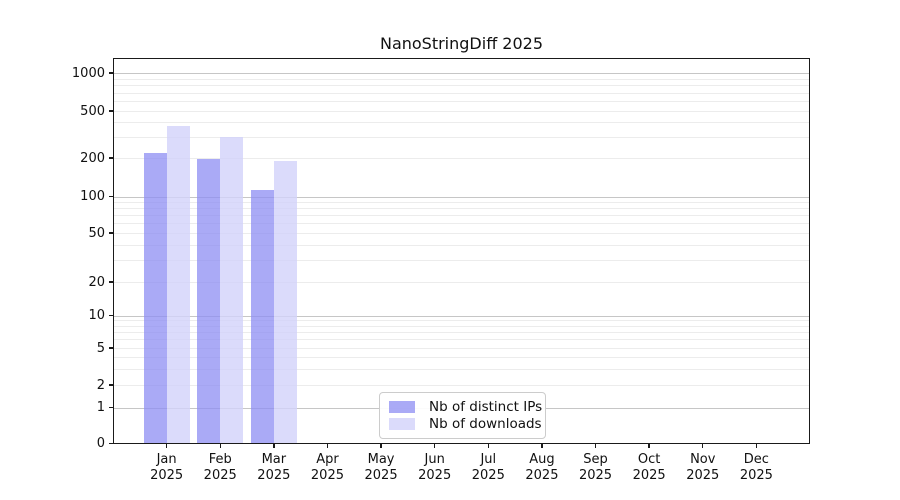 This screenshot has width=900, height=500. What do you see at coordinates (461, 43) in the screenshot?
I see `chart-title: NanoStringDiff 2025` at bounding box center [461, 43].